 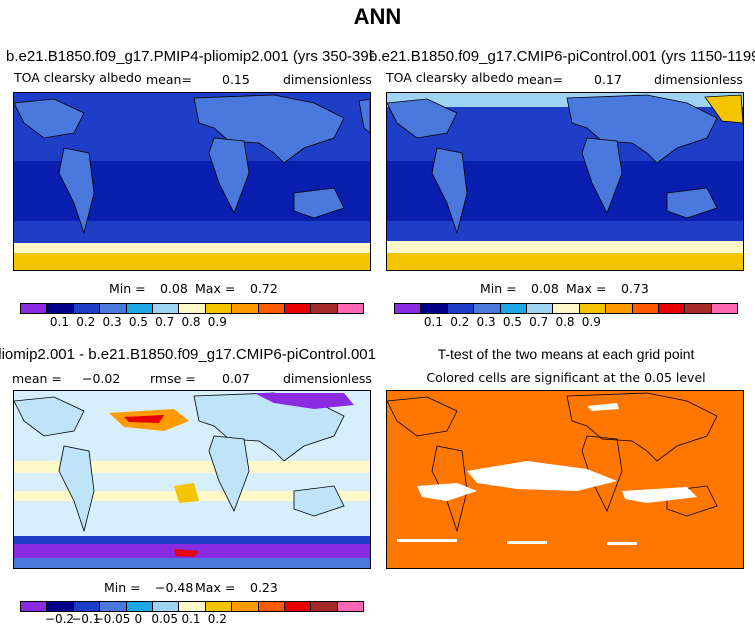 What do you see at coordinates (122, 587) in the screenshot?
I see `panel3-min-label: Min =` at bounding box center [122, 587].